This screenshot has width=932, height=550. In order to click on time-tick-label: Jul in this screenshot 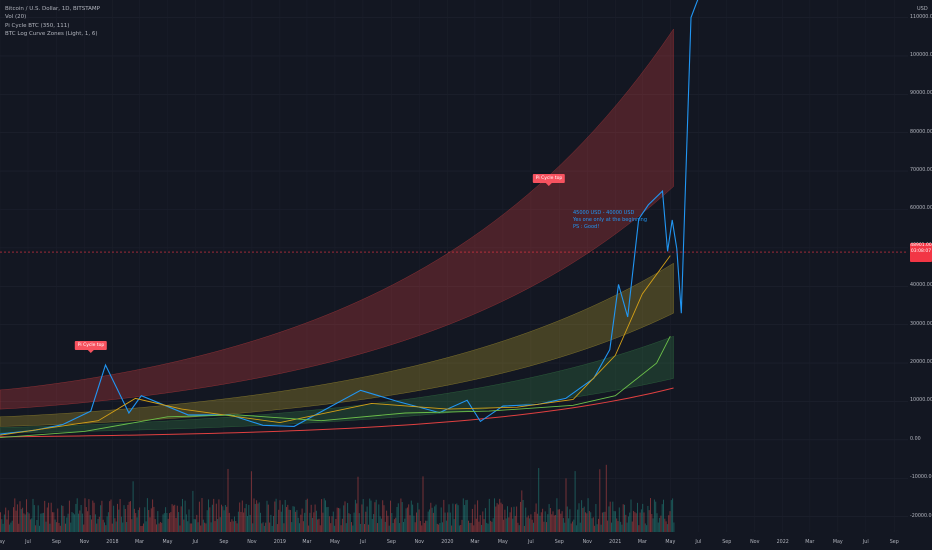, I will do `click(28, 542)`.